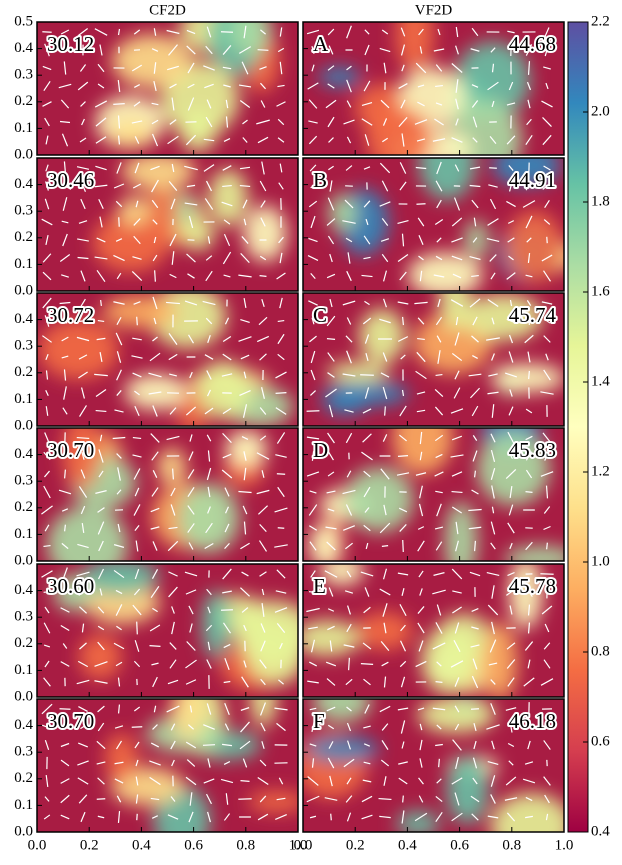  What do you see at coordinates (459, 845) in the screenshot?
I see `x-tick-label: 0.6` at bounding box center [459, 845].